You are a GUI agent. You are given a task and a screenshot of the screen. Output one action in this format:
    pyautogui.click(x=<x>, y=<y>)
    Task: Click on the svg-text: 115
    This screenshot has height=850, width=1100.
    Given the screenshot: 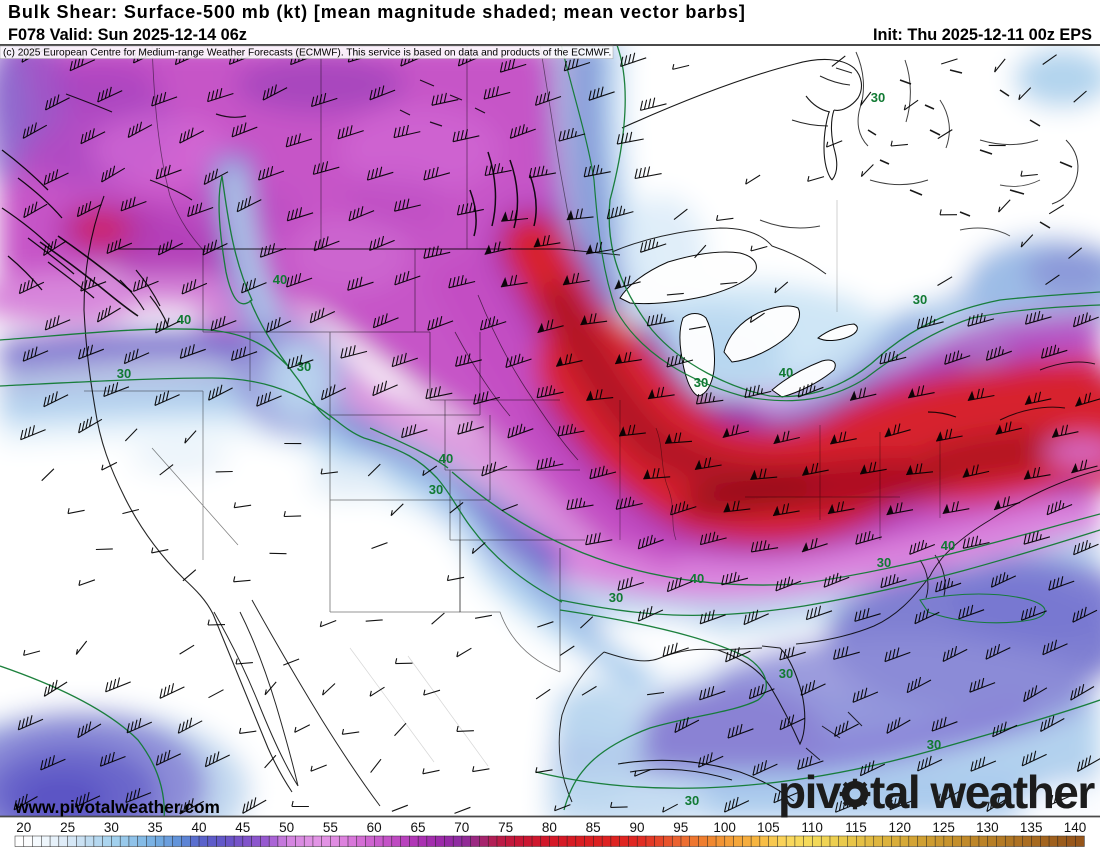 What is the action you would take?
    pyautogui.click(x=856, y=827)
    